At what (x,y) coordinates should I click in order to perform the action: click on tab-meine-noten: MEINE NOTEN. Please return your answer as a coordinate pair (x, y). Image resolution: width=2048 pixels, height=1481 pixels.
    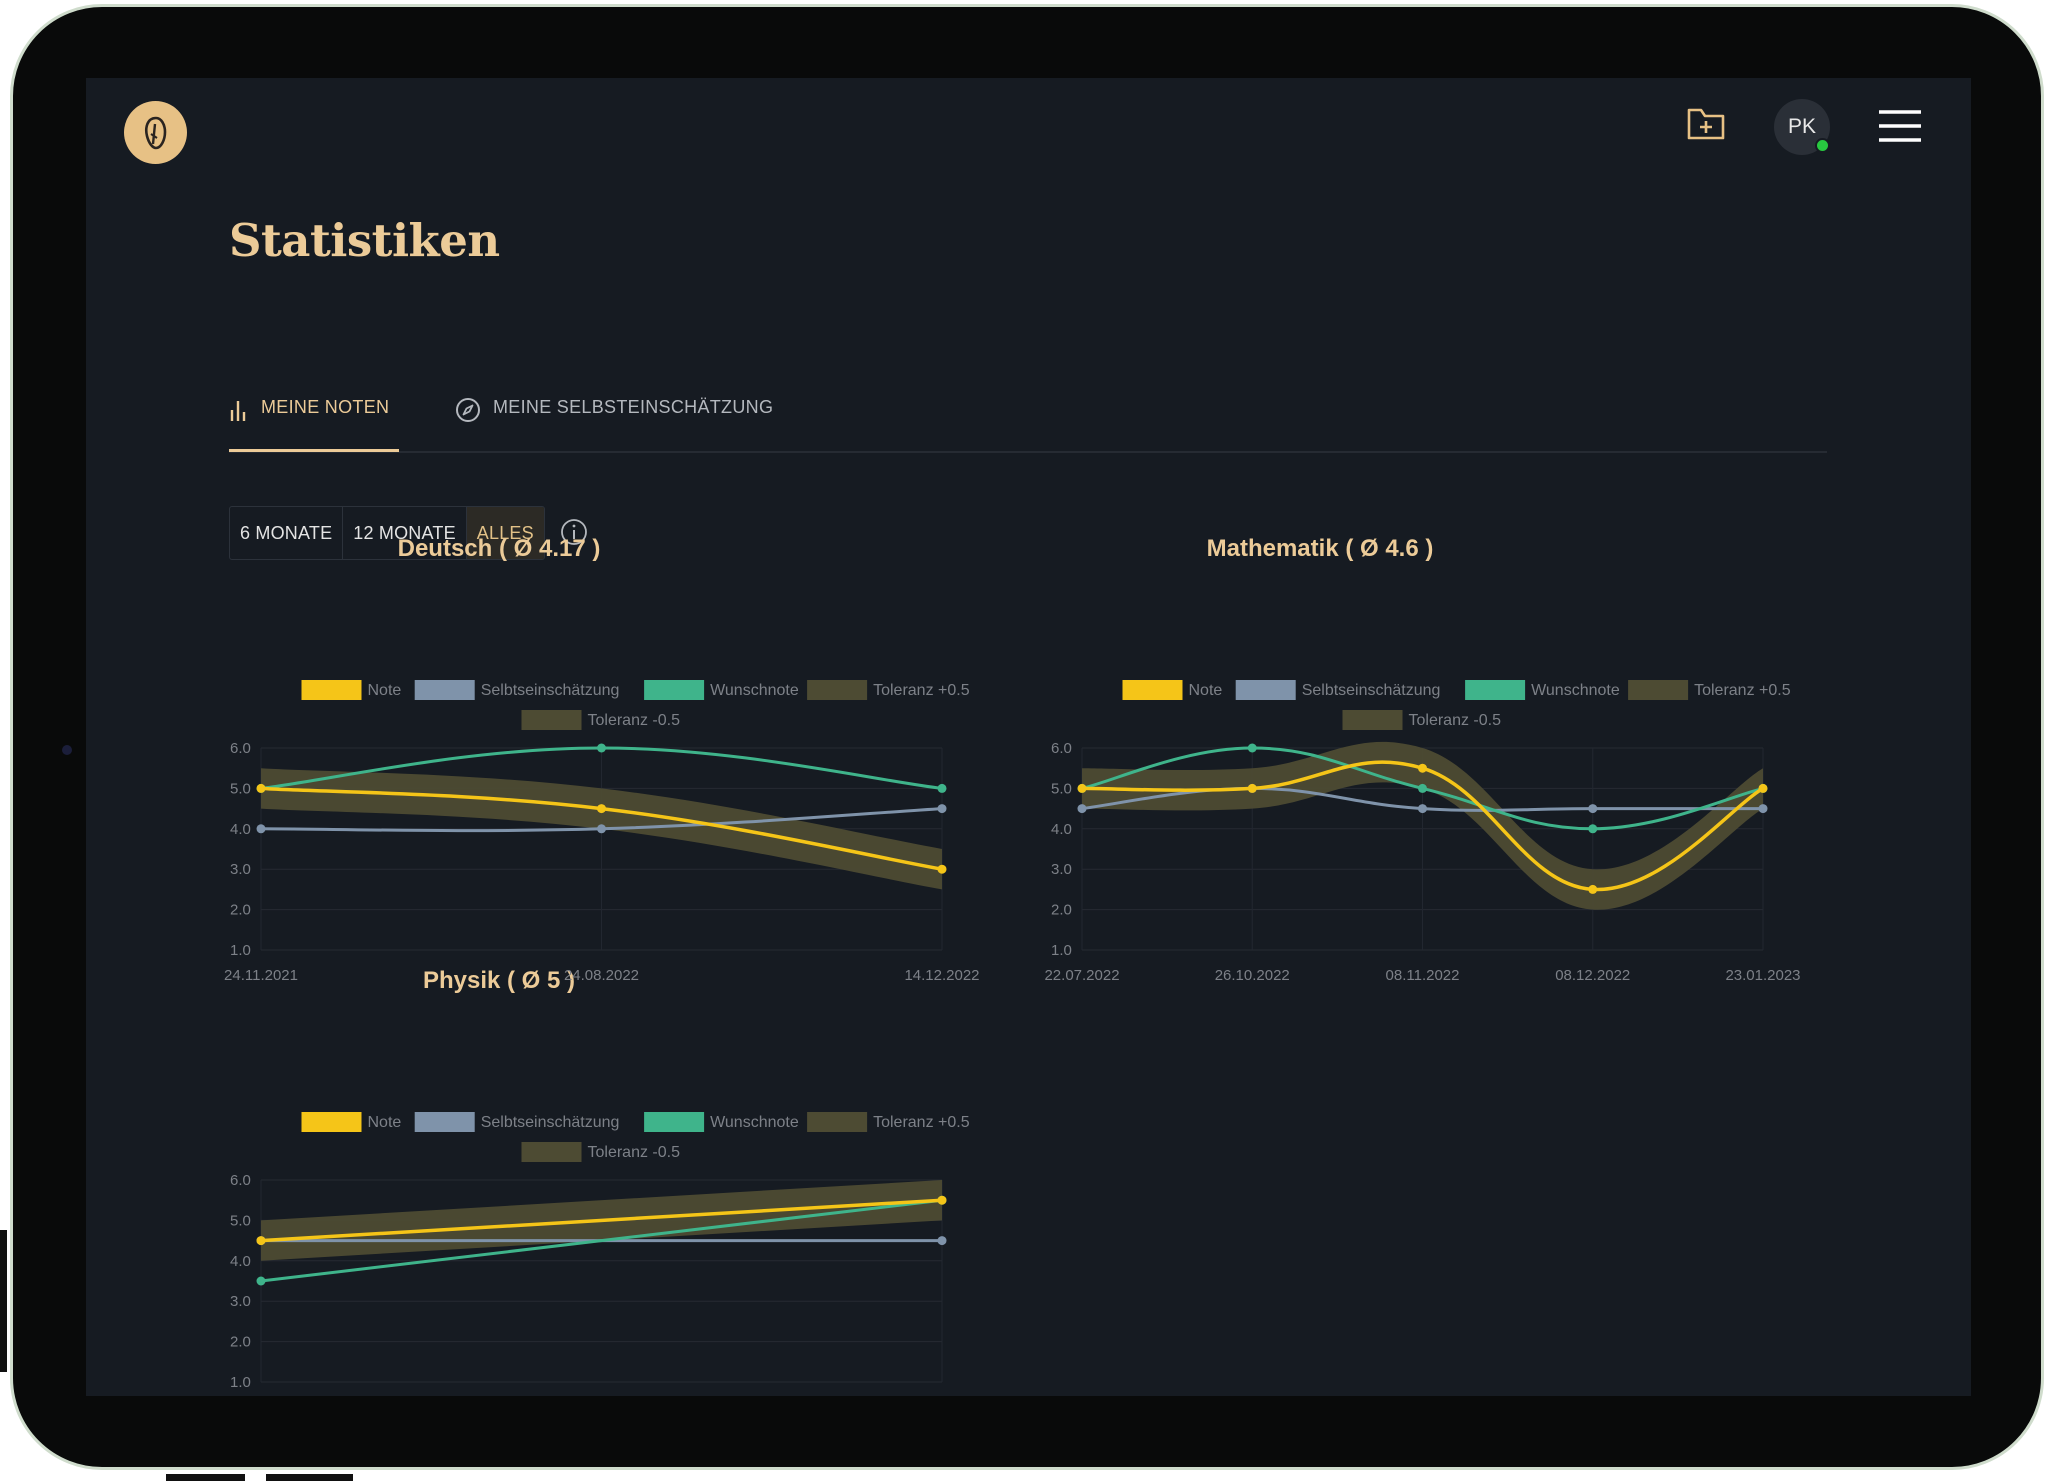
    Looking at the image, I should click on (314, 424).